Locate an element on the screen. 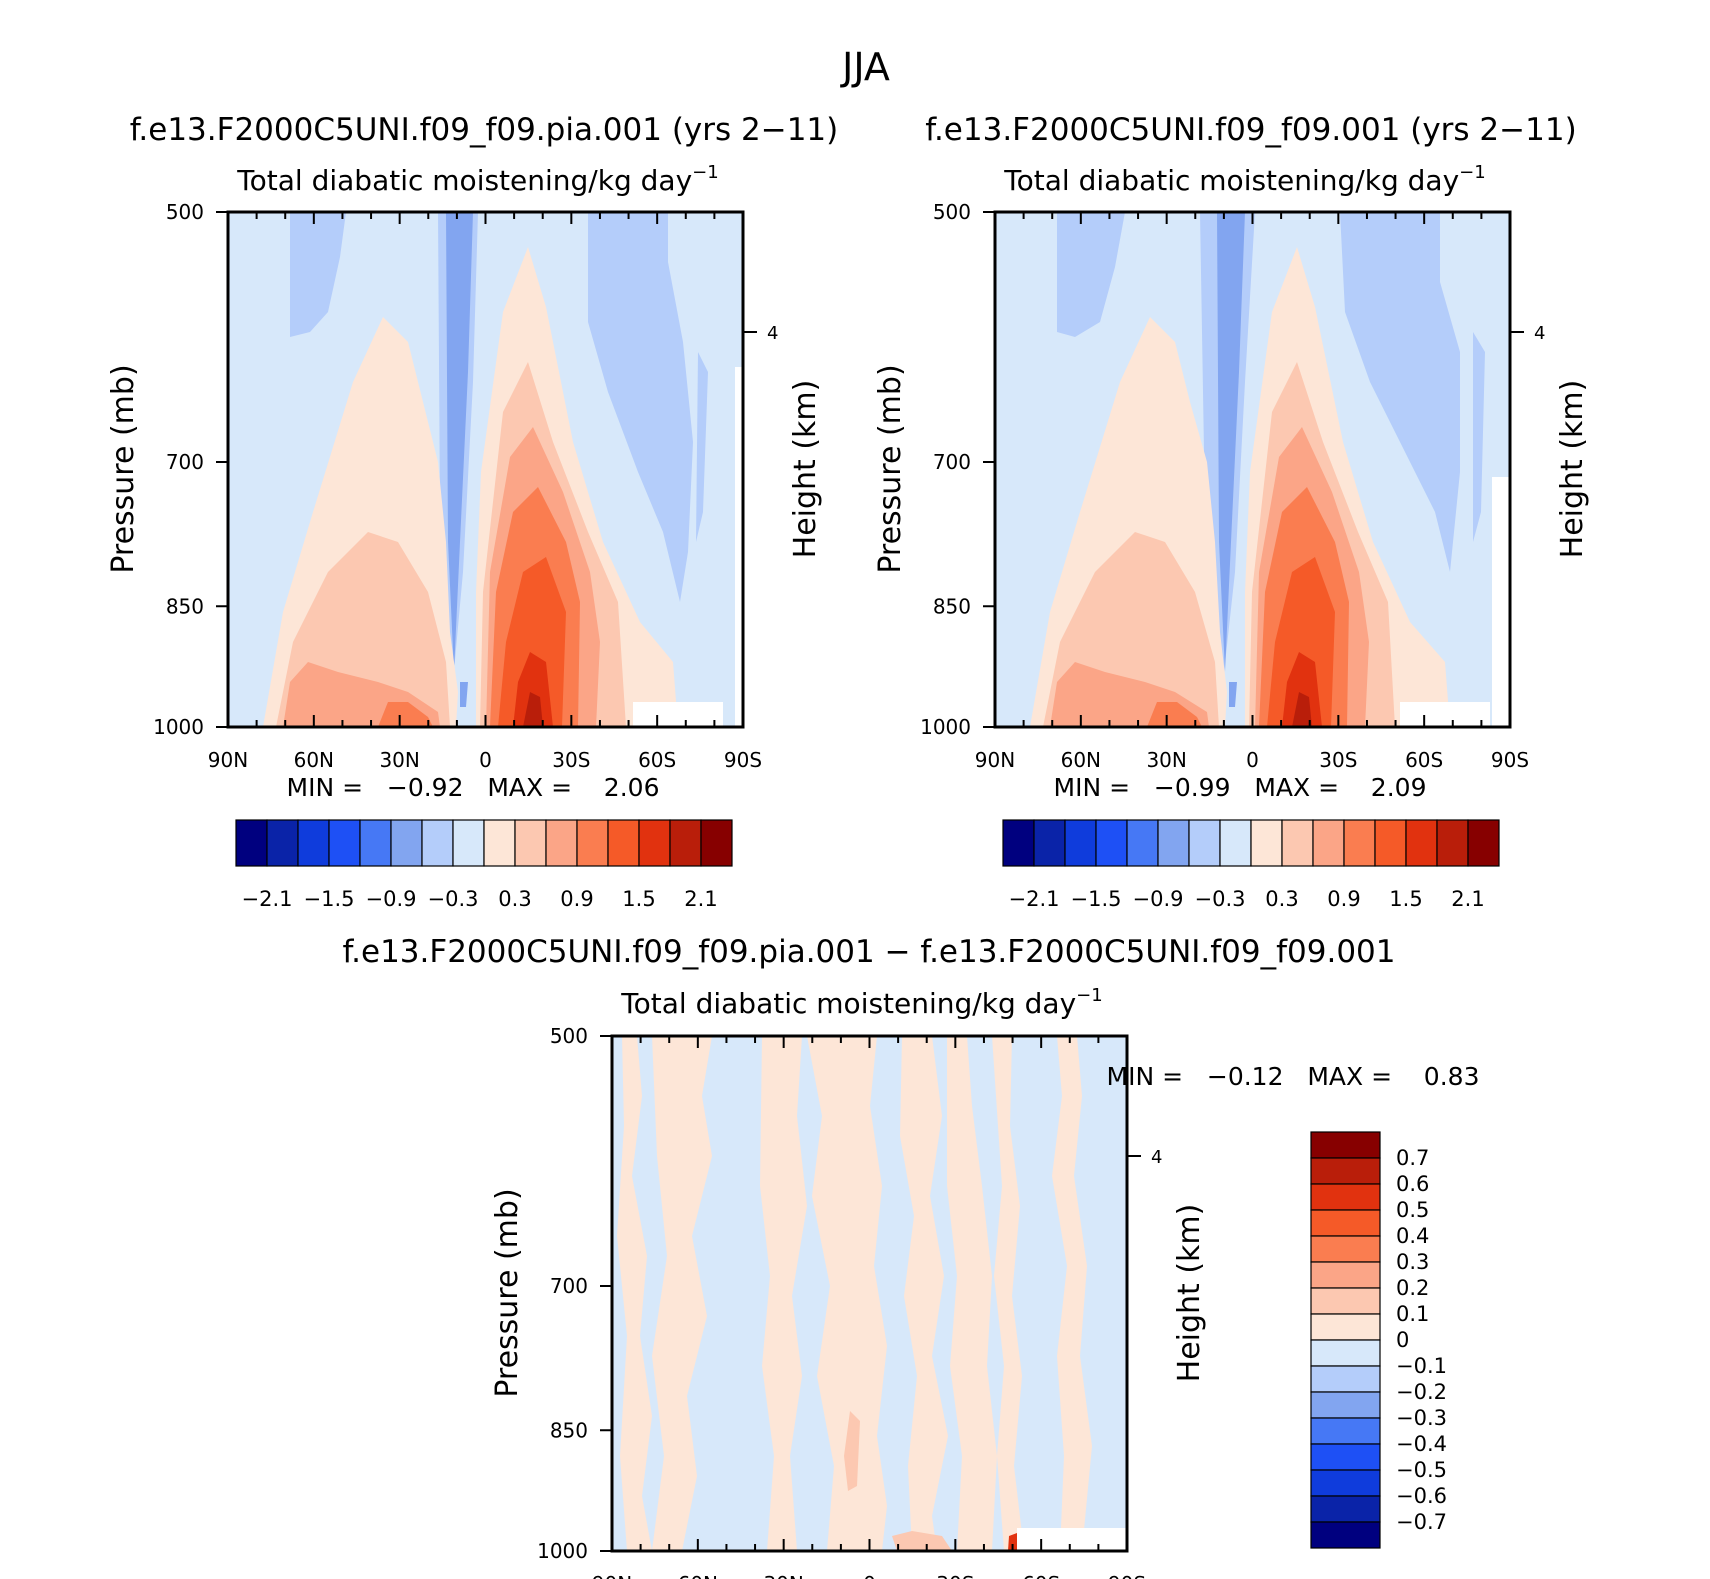 Image resolution: width=1710 pixels, height=1579 pixels. colorbar-label: −0.7 is located at coordinates (1421, 1522).